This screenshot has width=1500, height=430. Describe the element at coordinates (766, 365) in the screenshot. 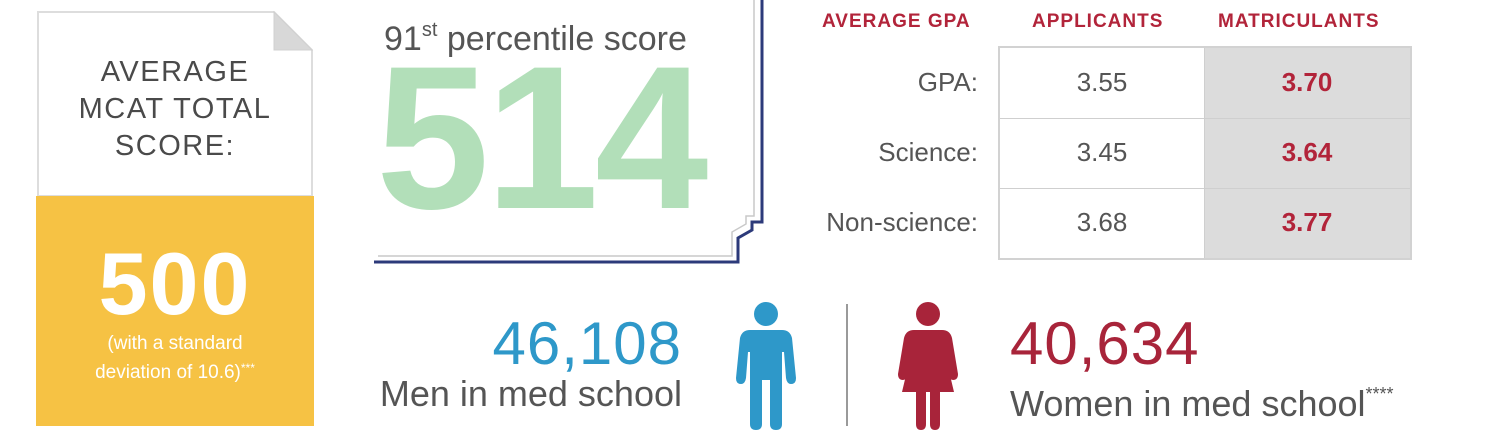

I see `man-icon` at that location.